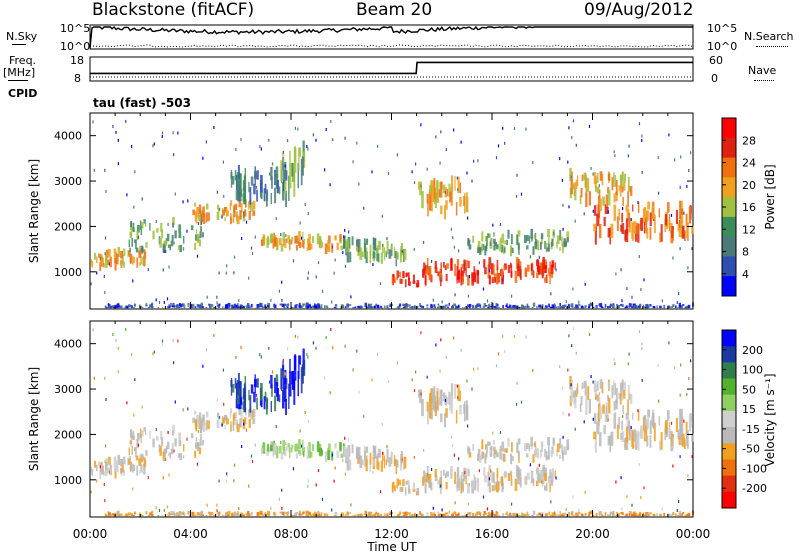 The image size is (800, 554). Describe the element at coordinates (173, 10) in the screenshot. I see `station-title: Blackstone (fitACF)` at that location.